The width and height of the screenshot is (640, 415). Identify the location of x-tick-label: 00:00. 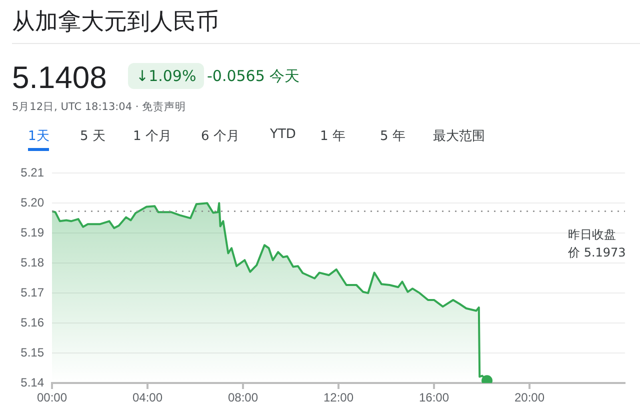
(52, 397).